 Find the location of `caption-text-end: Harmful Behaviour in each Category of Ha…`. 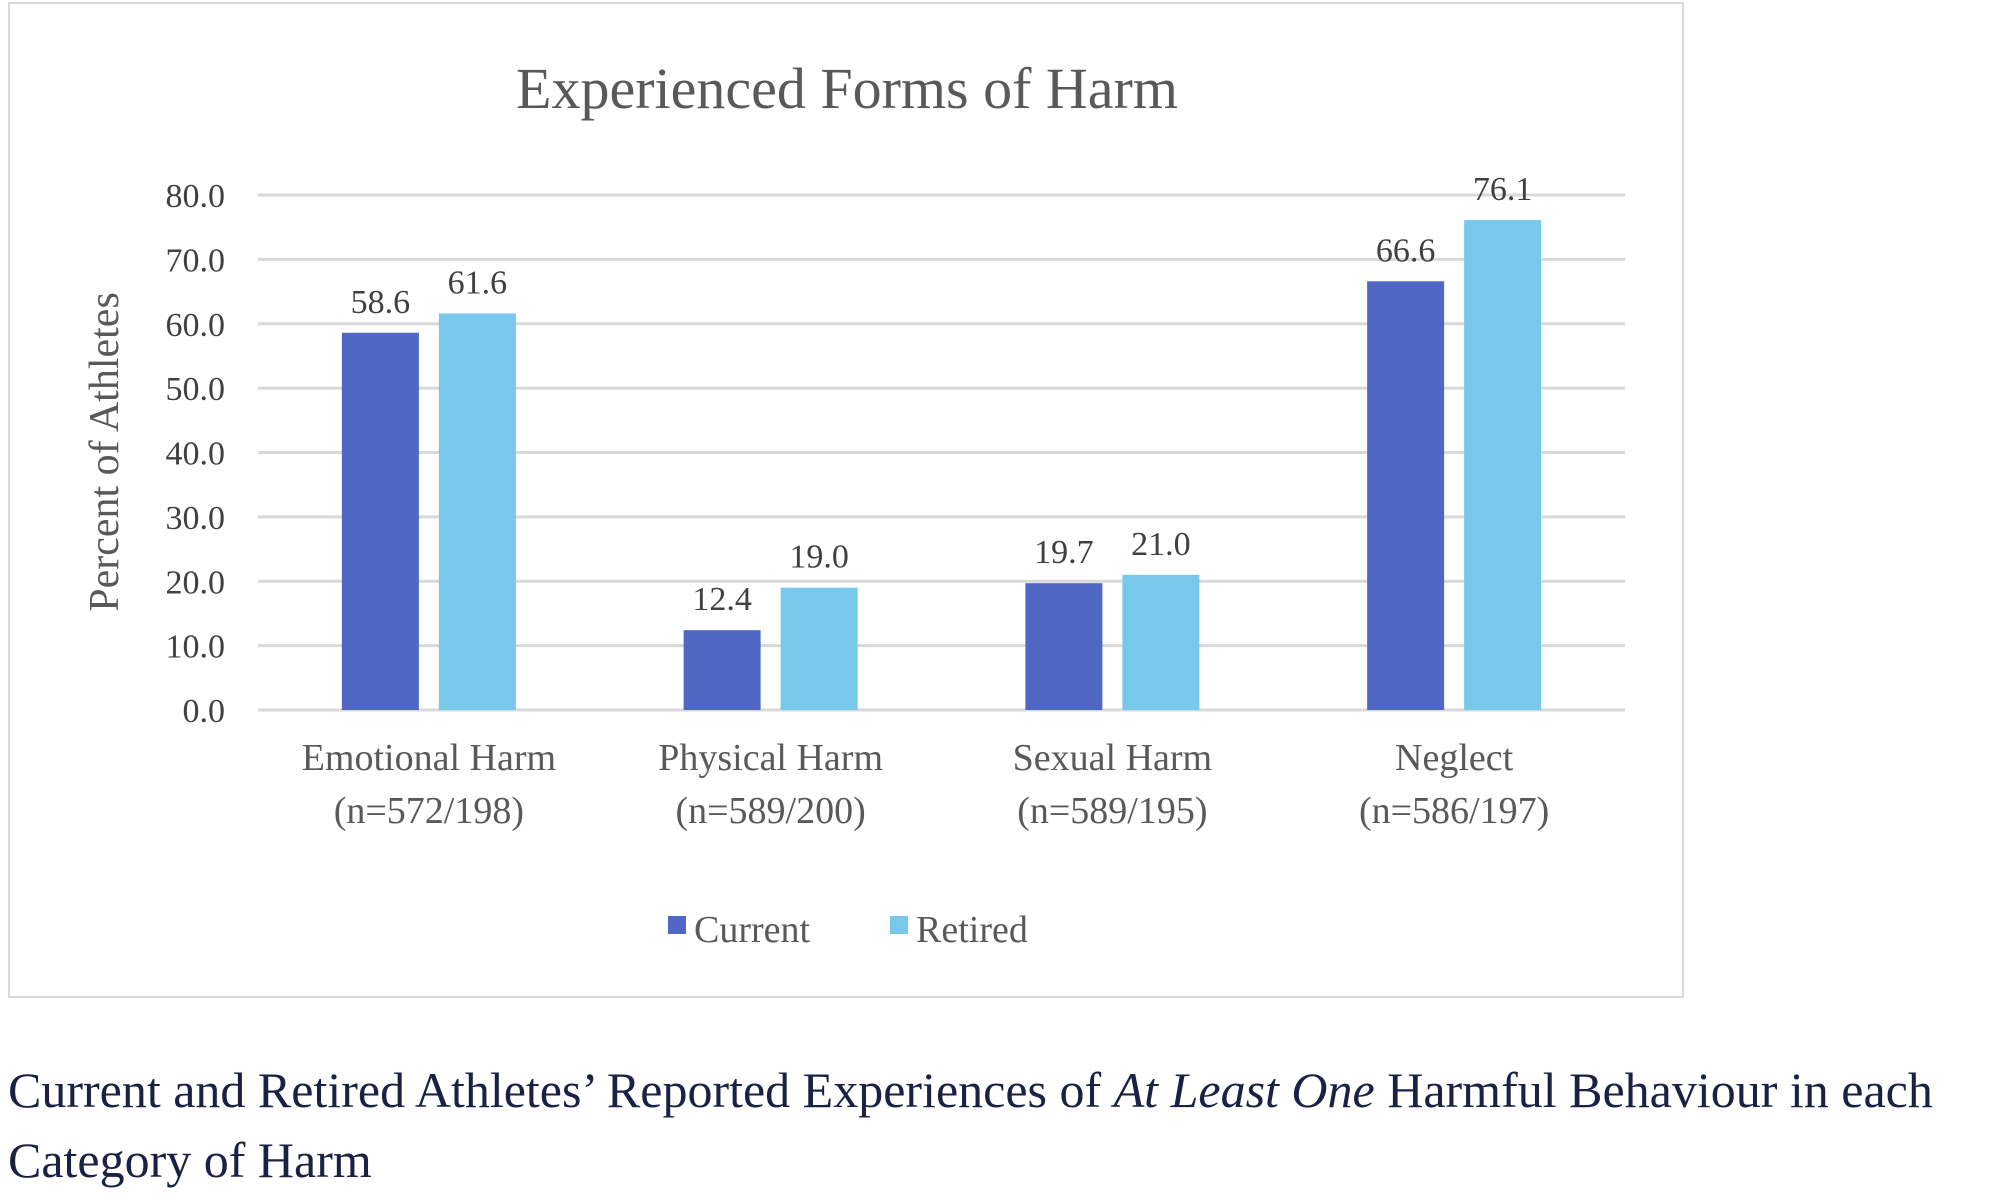

caption-text-end: Harmful Behaviour in each Category of Ha… is located at coordinates (970, 1125).